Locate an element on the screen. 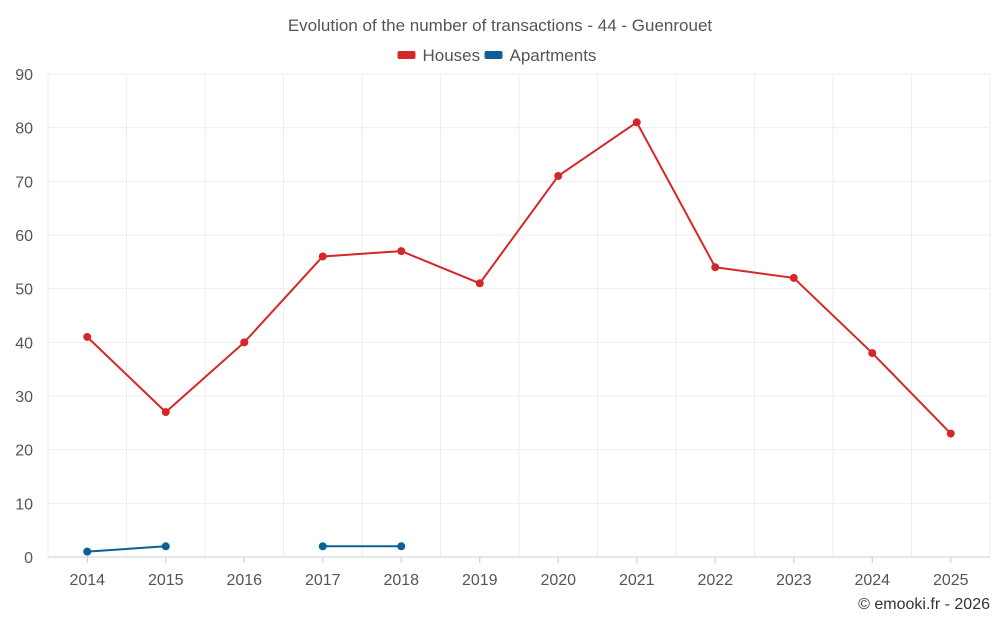 This screenshot has height=625, width=1000. credit-label: © emooki.fr - 2026 is located at coordinates (924, 604).